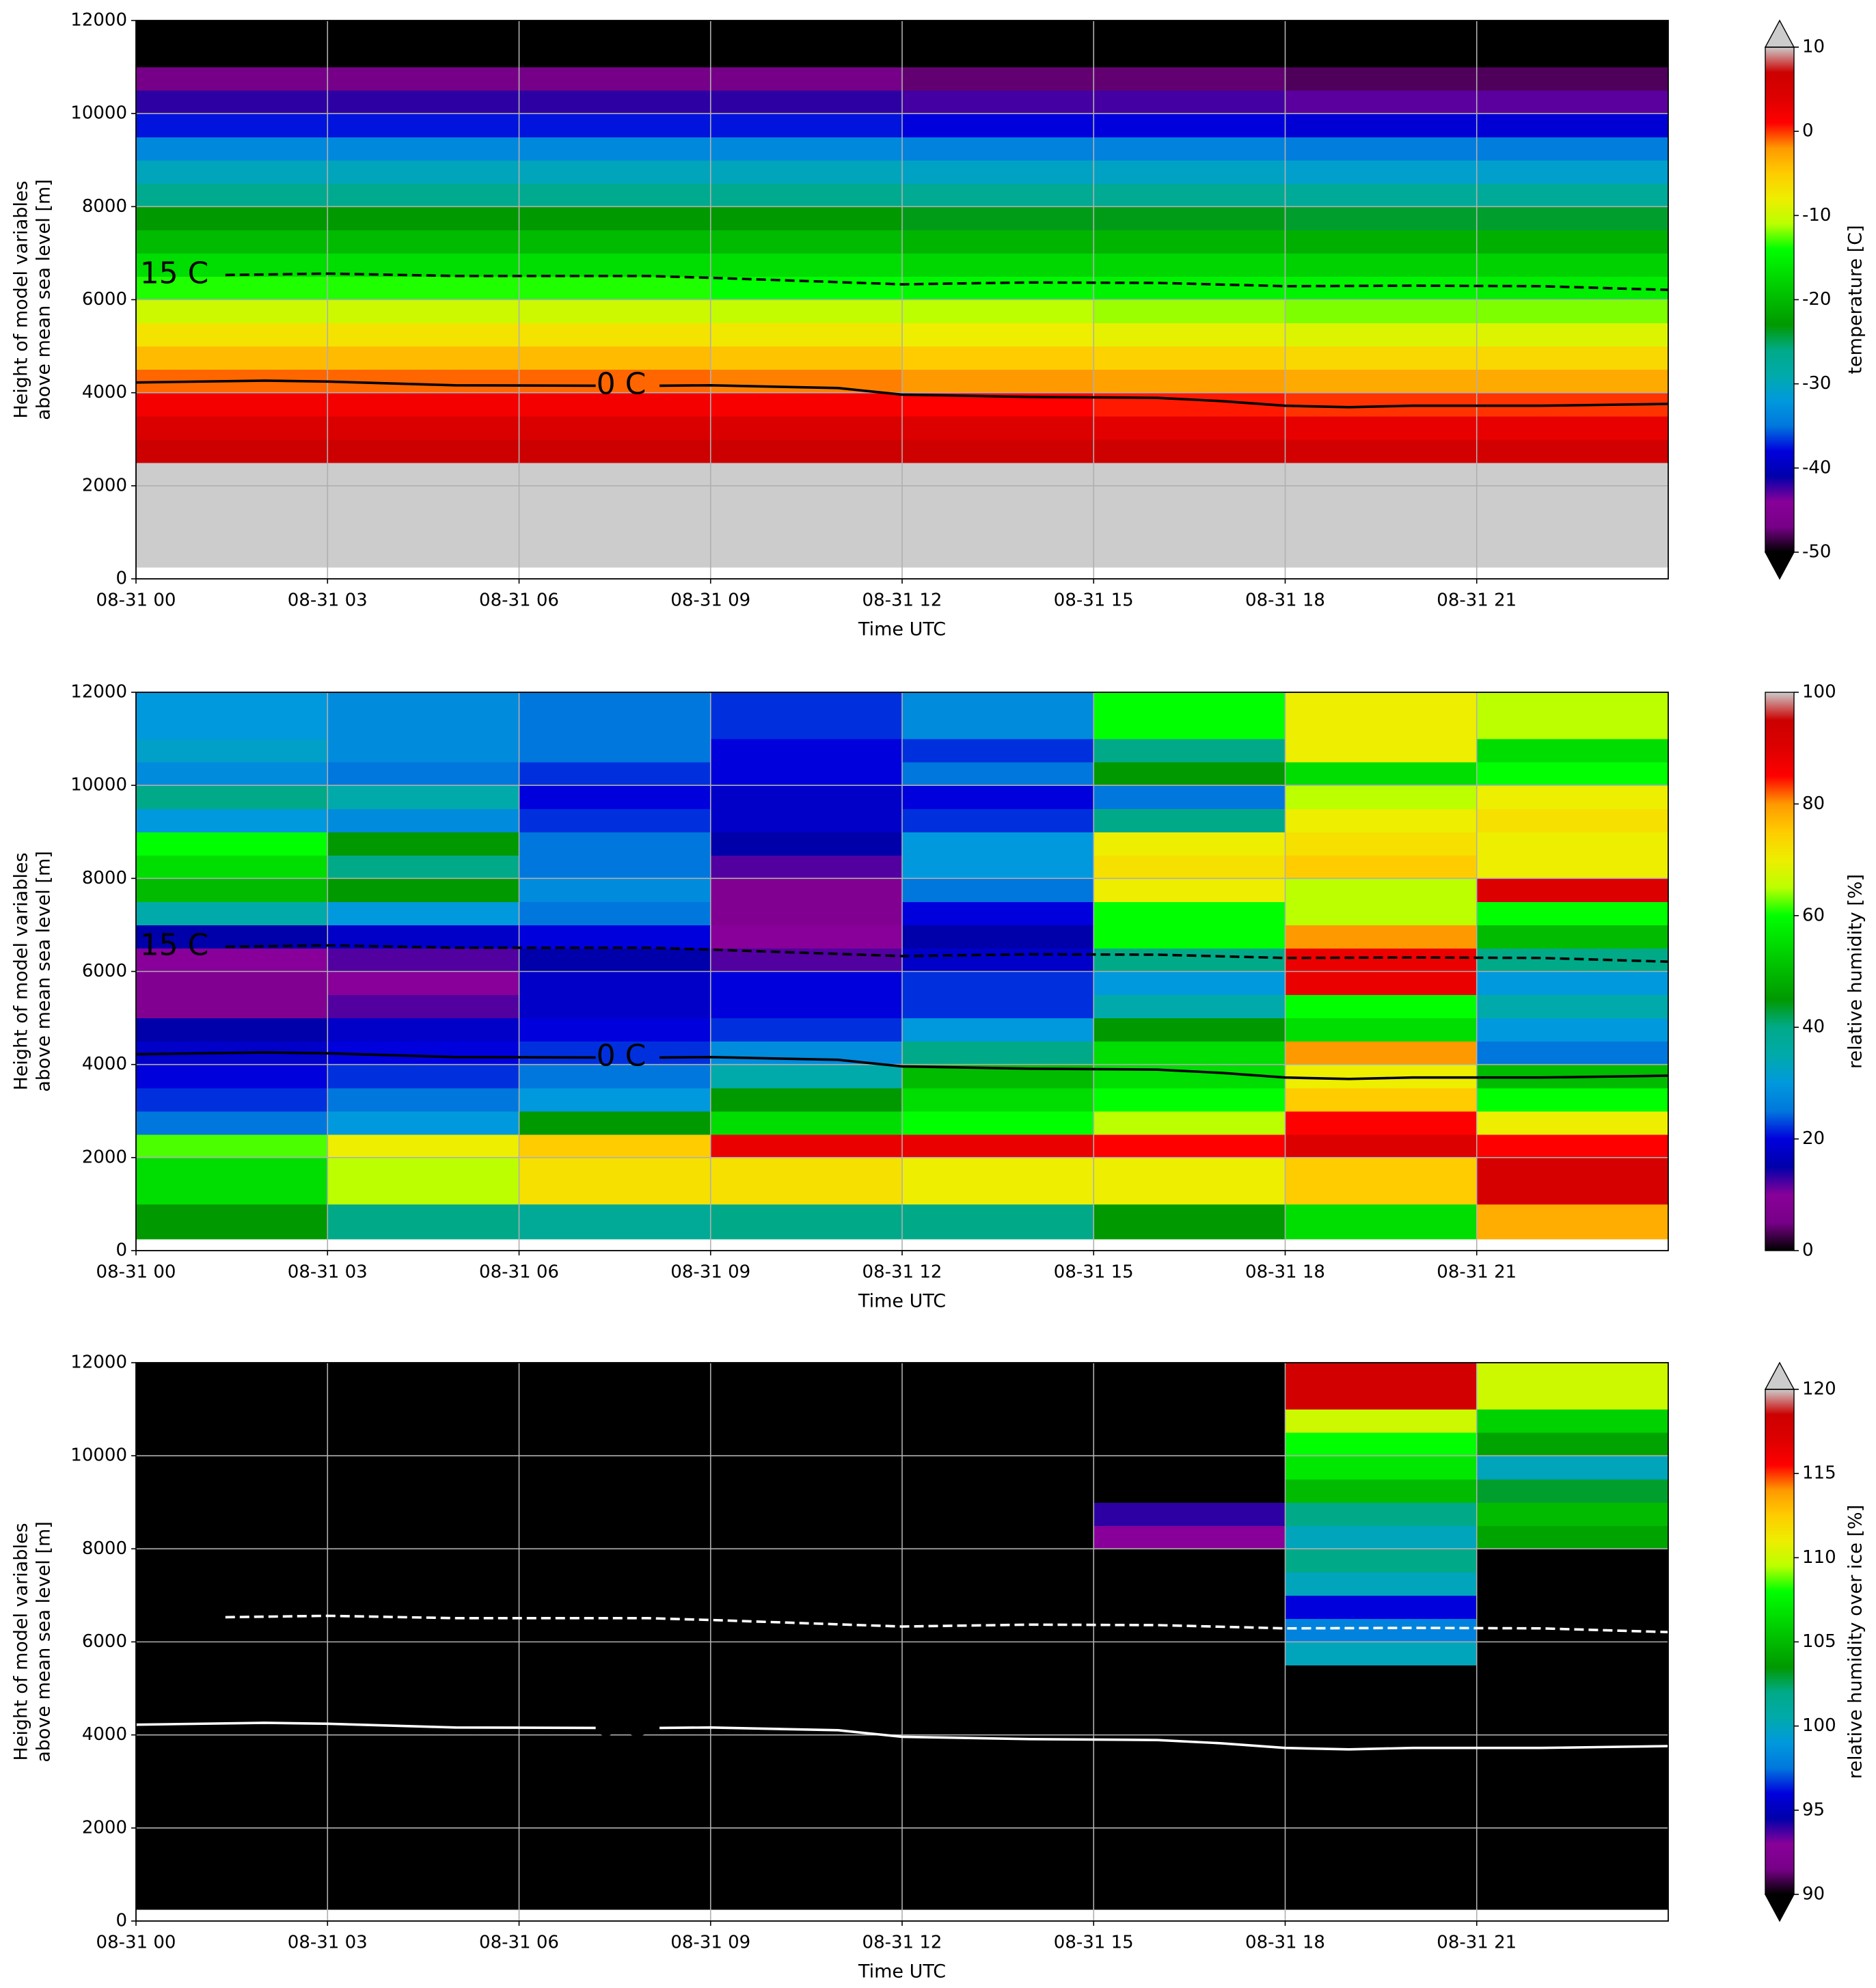 This screenshot has height=1988, width=1876. I want to click on colorbar-tick-label: -20, so click(1816, 299).